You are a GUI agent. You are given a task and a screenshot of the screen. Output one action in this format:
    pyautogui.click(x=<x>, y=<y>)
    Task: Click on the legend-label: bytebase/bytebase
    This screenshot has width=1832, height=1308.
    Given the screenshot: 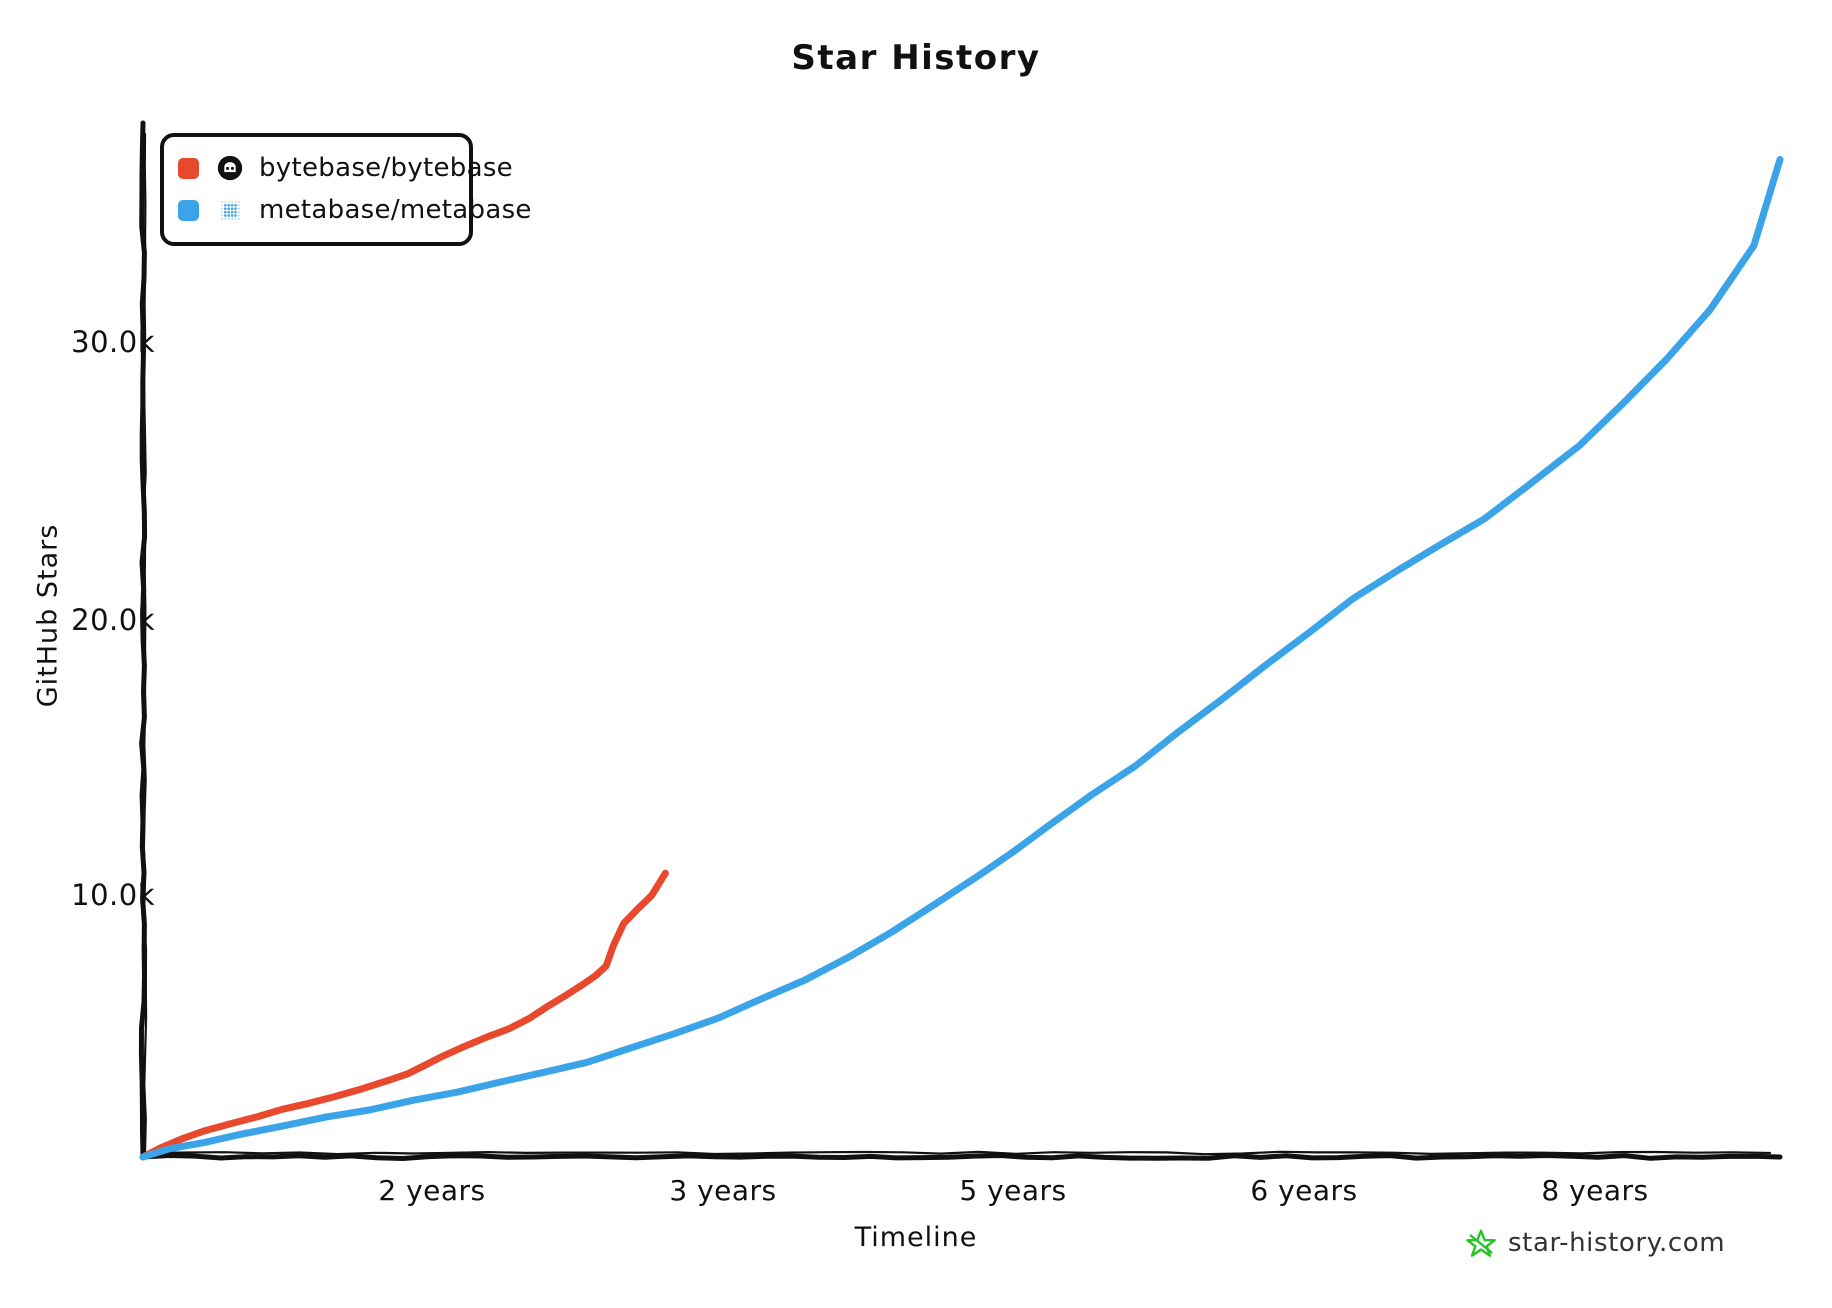 What is the action you would take?
    pyautogui.click(x=386, y=168)
    